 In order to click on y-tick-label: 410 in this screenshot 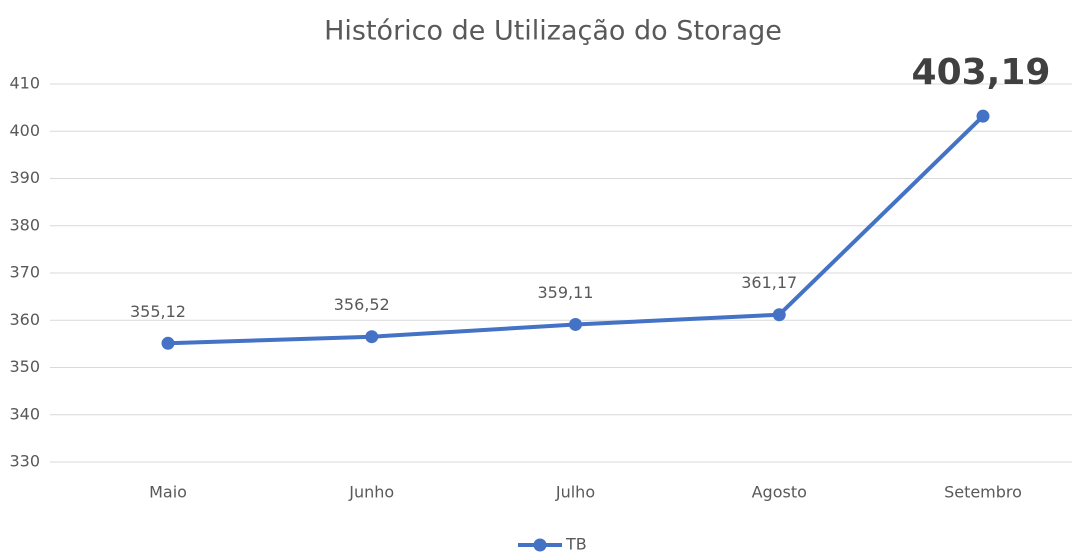, I will do `click(24, 83)`.